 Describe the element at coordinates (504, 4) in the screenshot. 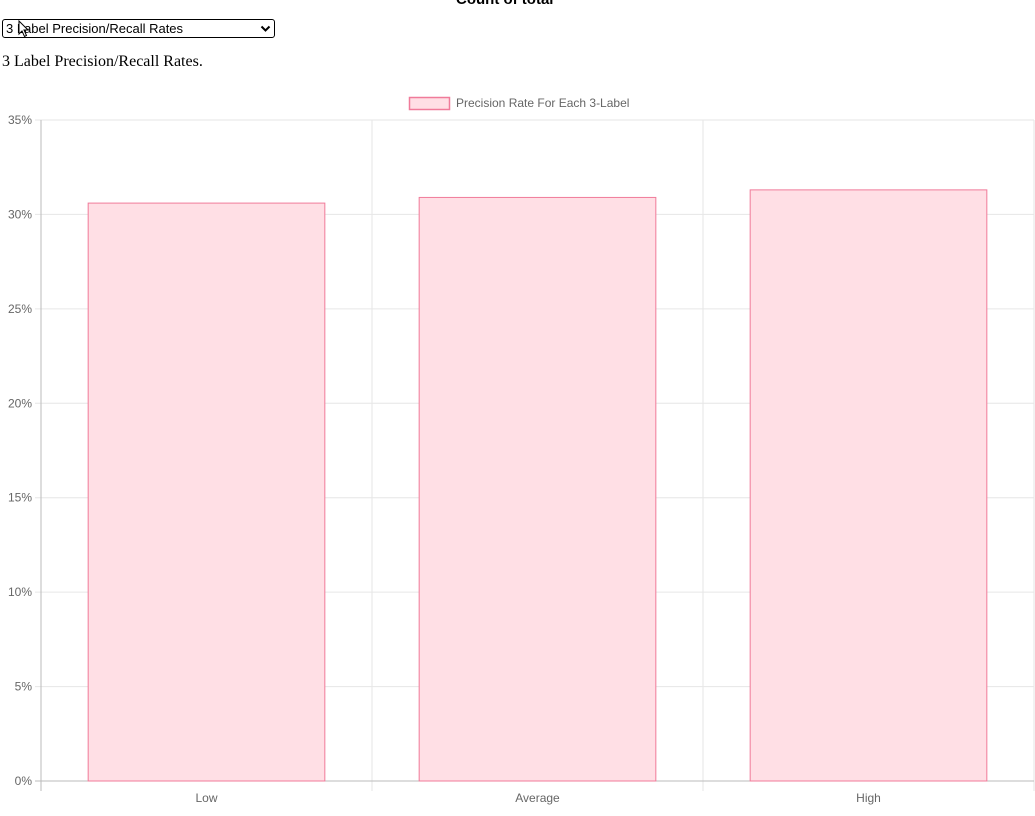

I see `page-title: Count of total` at that location.